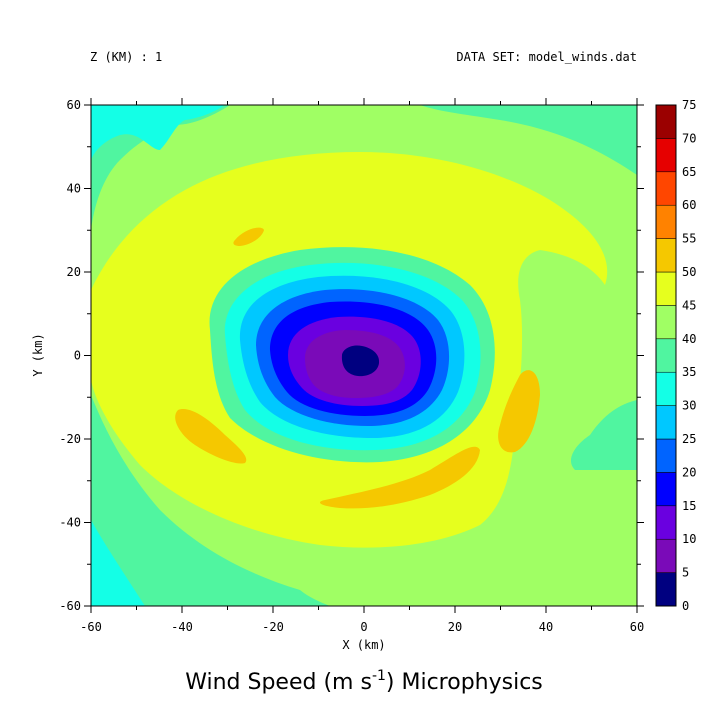  I want to click on contour-50-55-northwest, so click(248, 236).